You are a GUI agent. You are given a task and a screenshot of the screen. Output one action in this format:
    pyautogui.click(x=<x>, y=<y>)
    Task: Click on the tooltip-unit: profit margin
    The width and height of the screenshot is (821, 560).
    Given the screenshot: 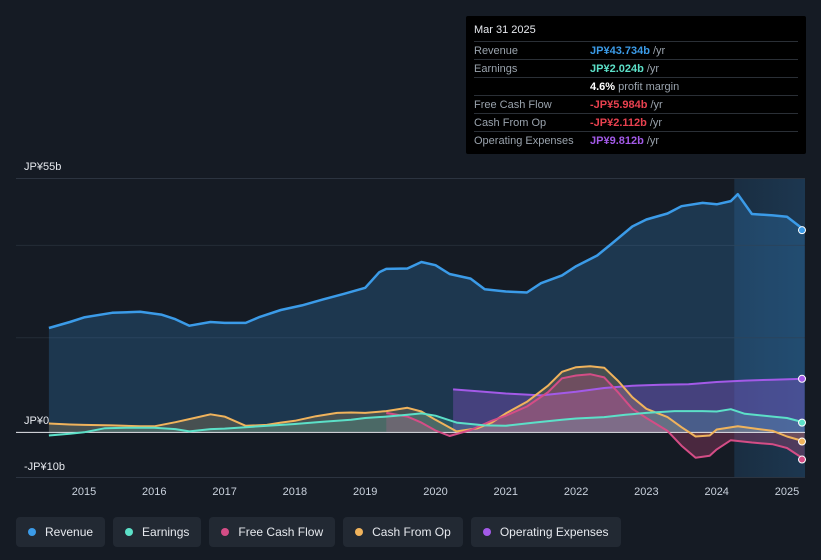 What is the action you would take?
    pyautogui.click(x=649, y=86)
    